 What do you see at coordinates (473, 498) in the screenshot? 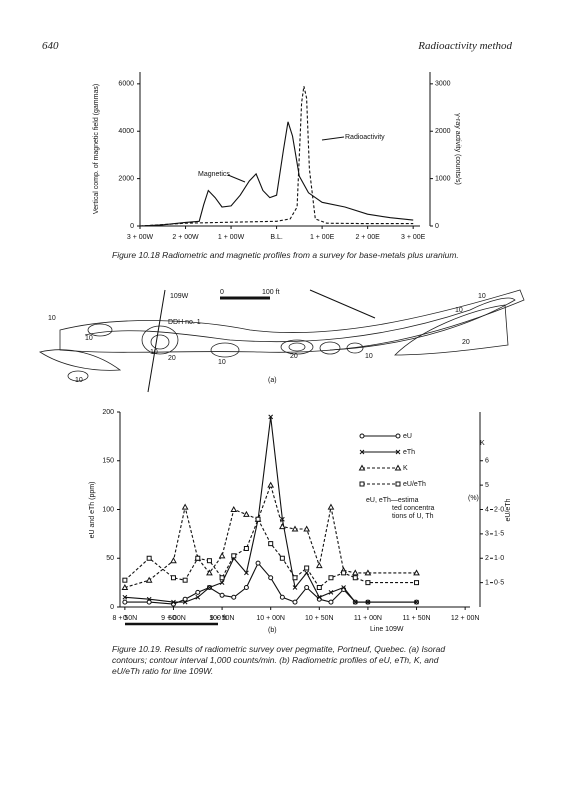
I see `y2-unit: (%)` at bounding box center [473, 498].